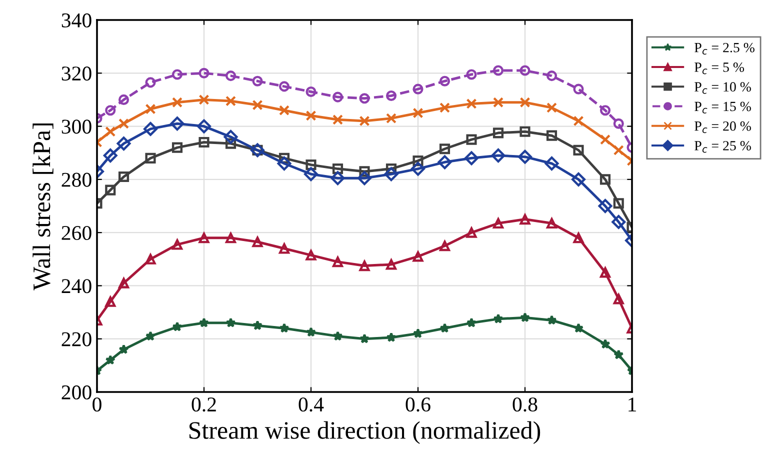 This screenshot has height=463, width=773. Describe the element at coordinates (77, 392) in the screenshot. I see `y-tick-label: 200` at that location.